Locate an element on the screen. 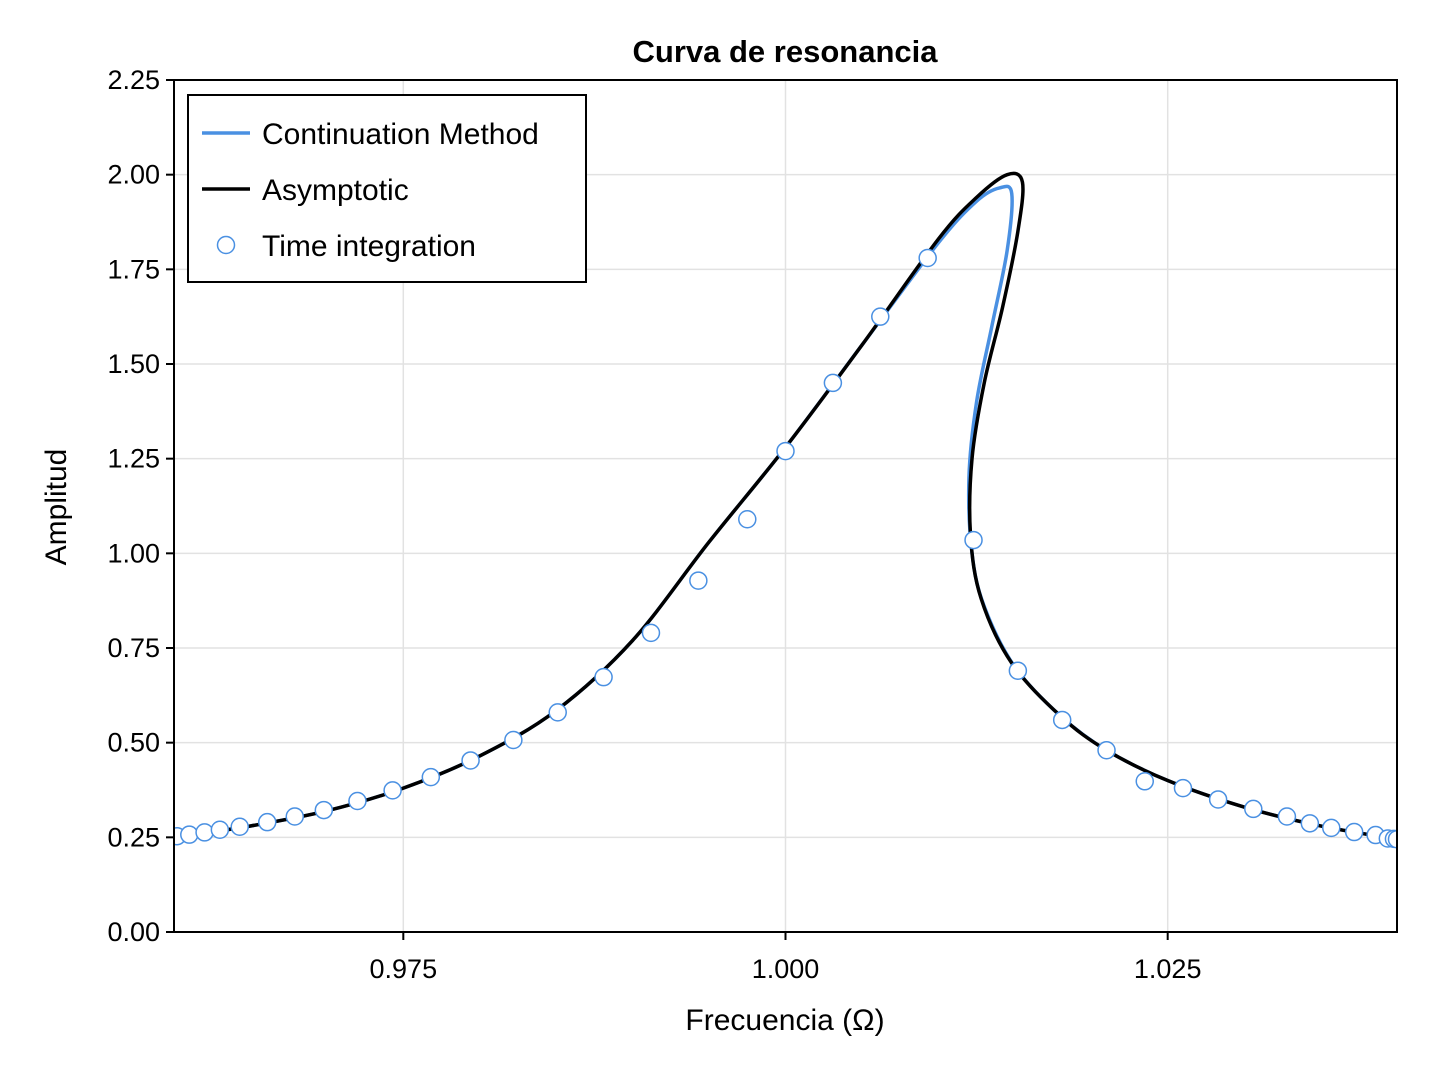 The image size is (1432, 1072). legend-label-asymptotic: Asymptotic is located at coordinates (335, 190).